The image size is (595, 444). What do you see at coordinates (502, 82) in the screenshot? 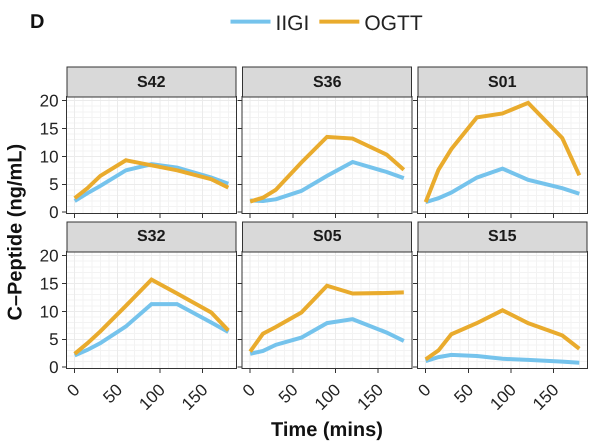
I see `chart-title: S01` at bounding box center [502, 82].